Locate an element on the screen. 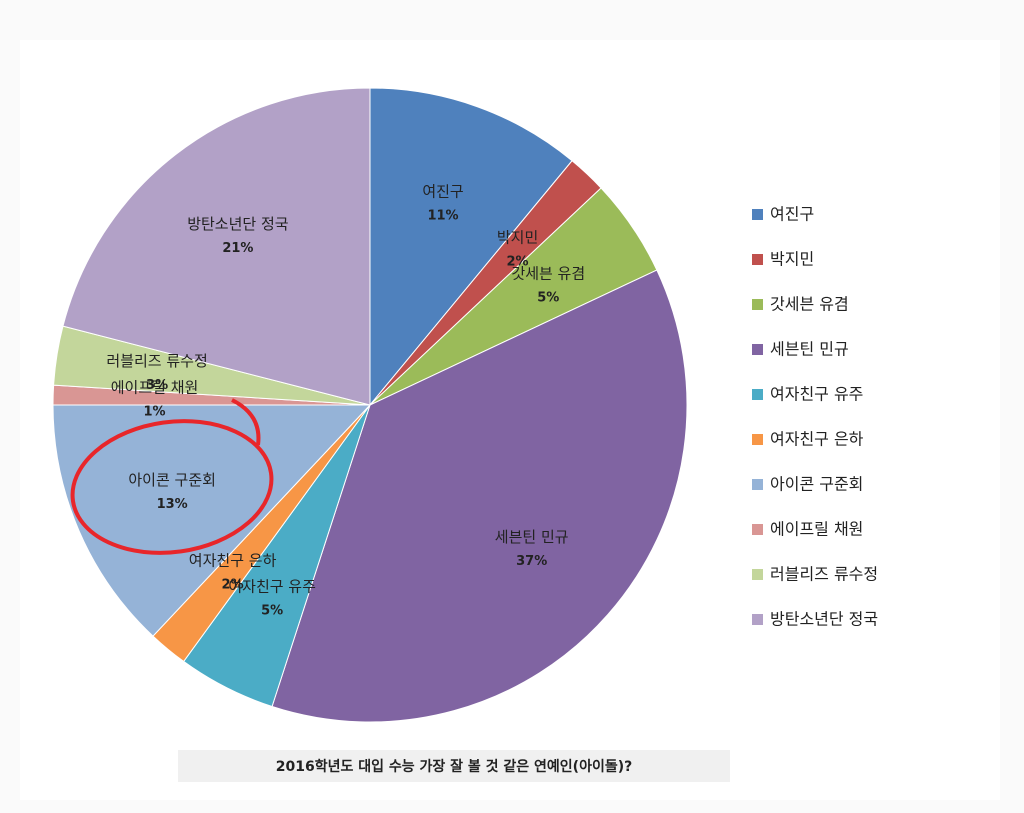 This screenshot has height=813, width=1024. slice-value-label: 11% is located at coordinates (442, 216).